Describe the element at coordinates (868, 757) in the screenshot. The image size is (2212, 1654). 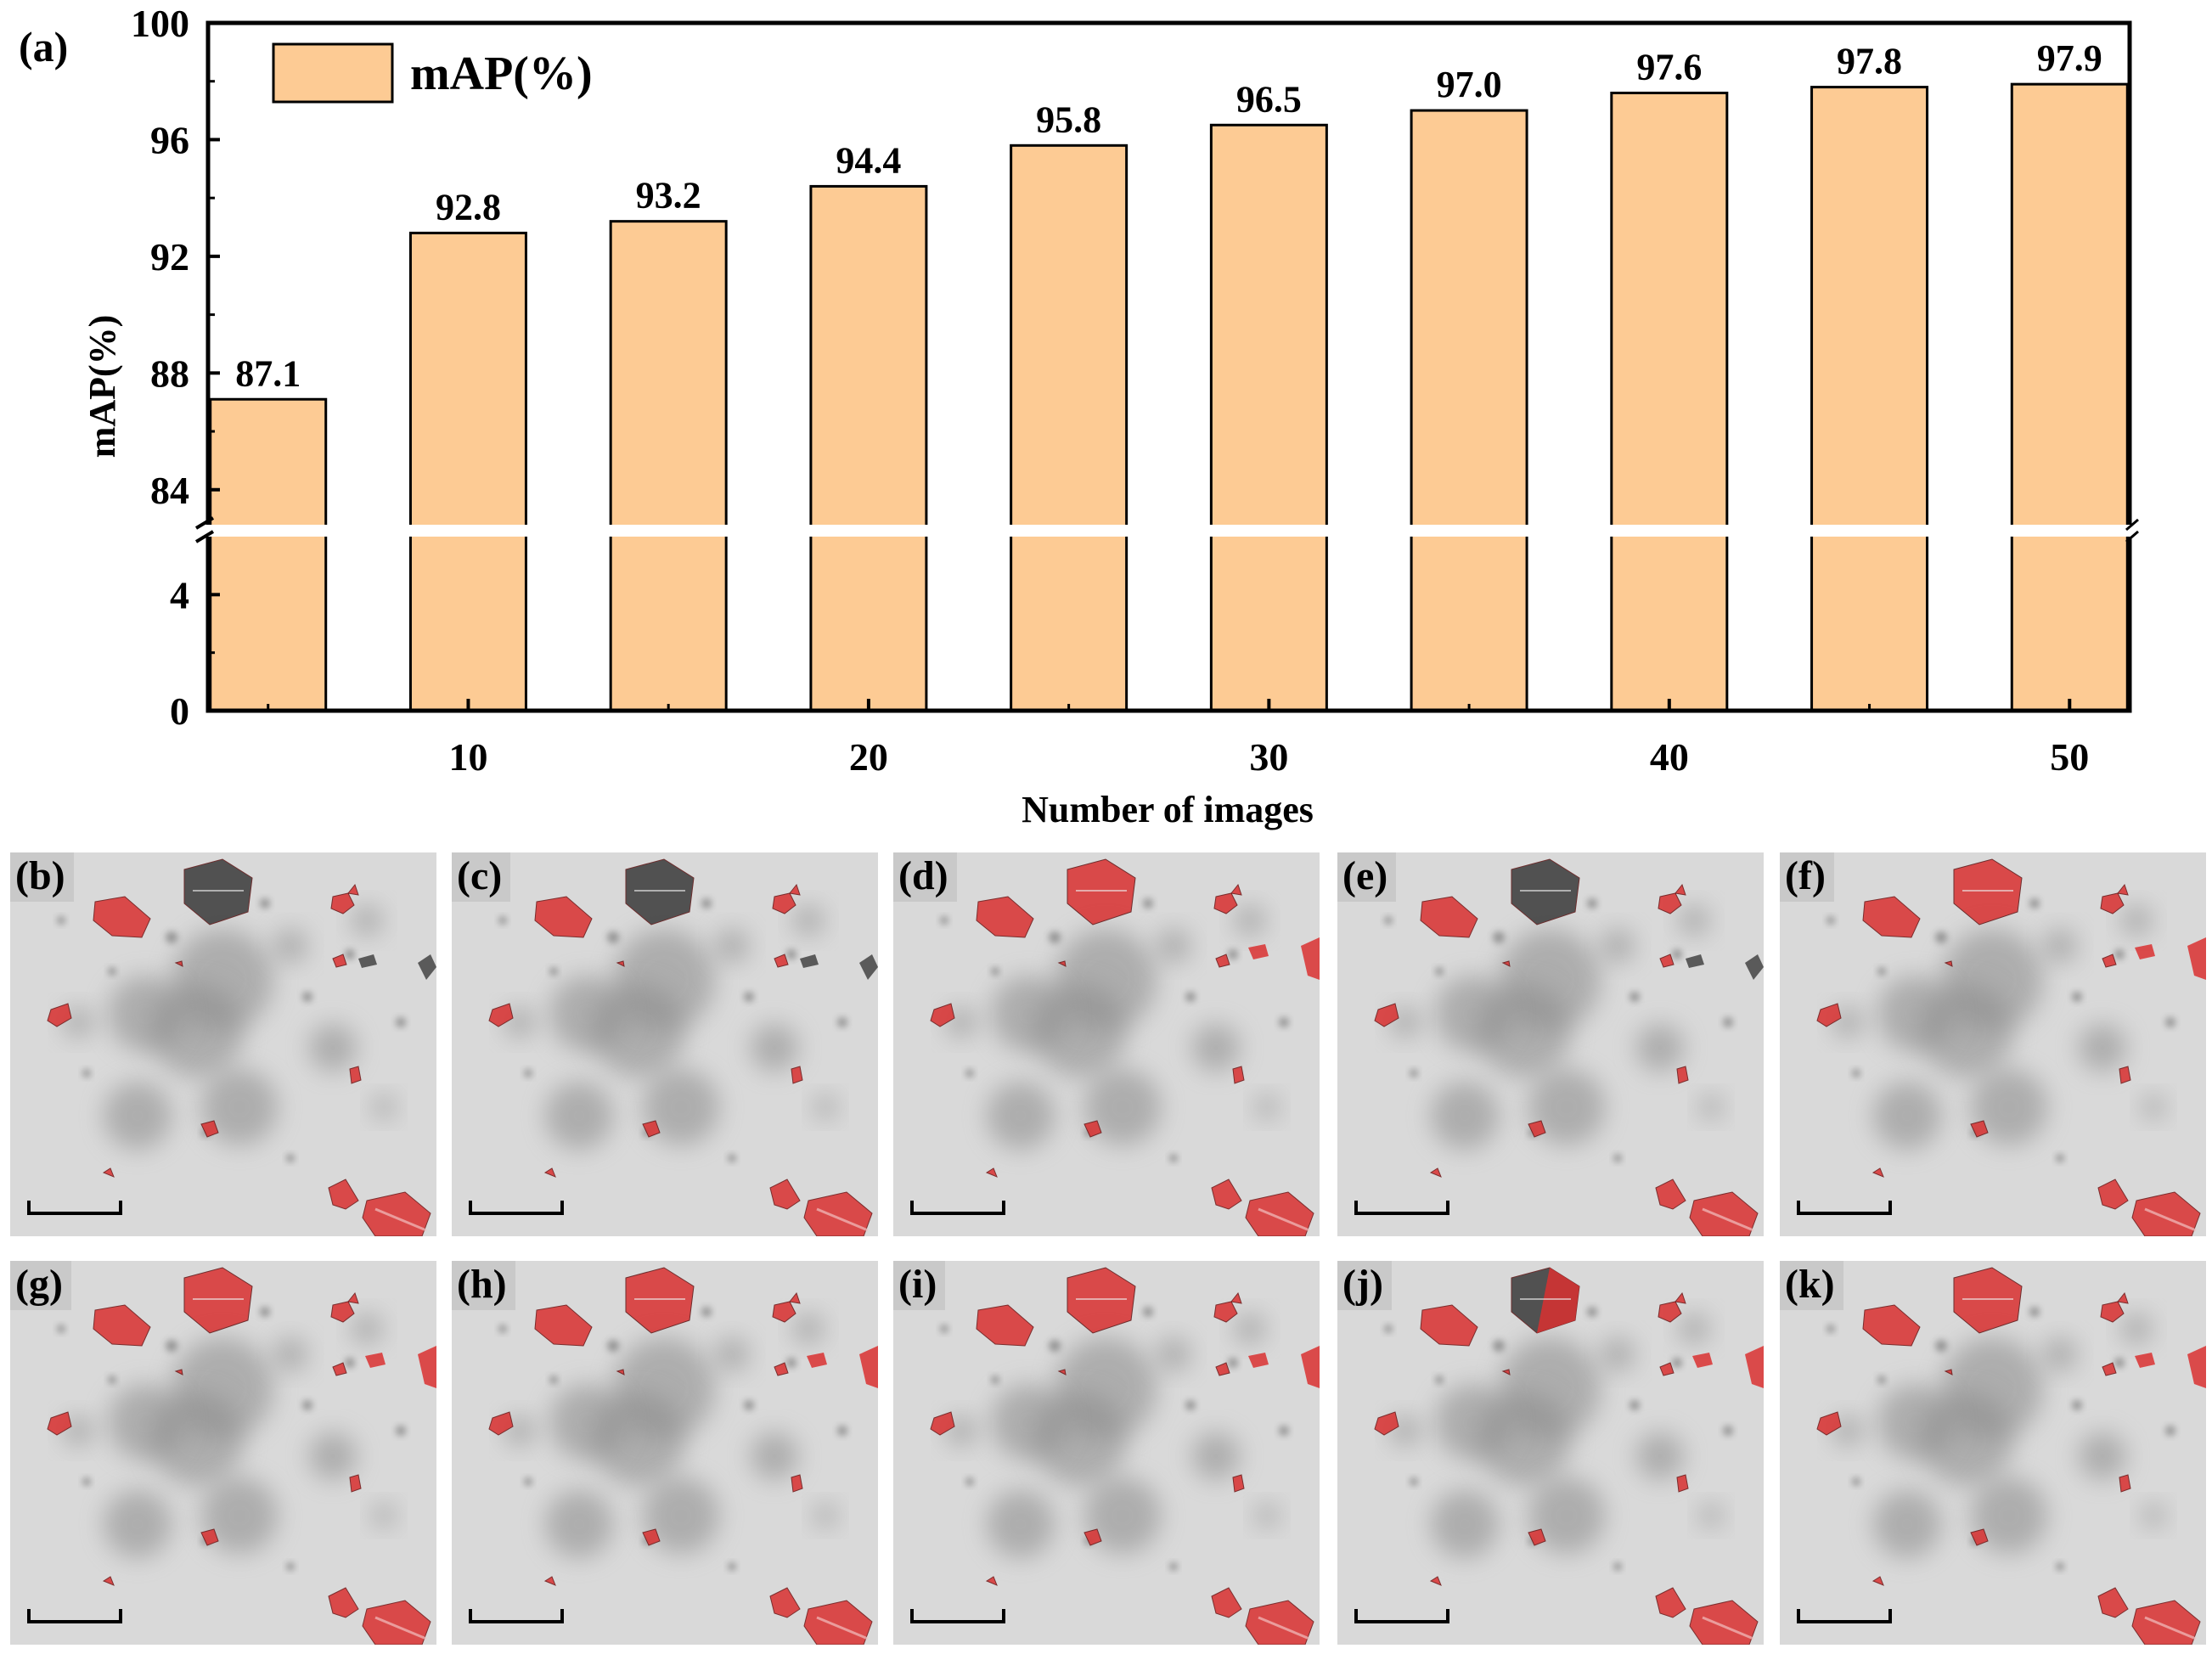
I see `x-tick-label: 20` at that location.